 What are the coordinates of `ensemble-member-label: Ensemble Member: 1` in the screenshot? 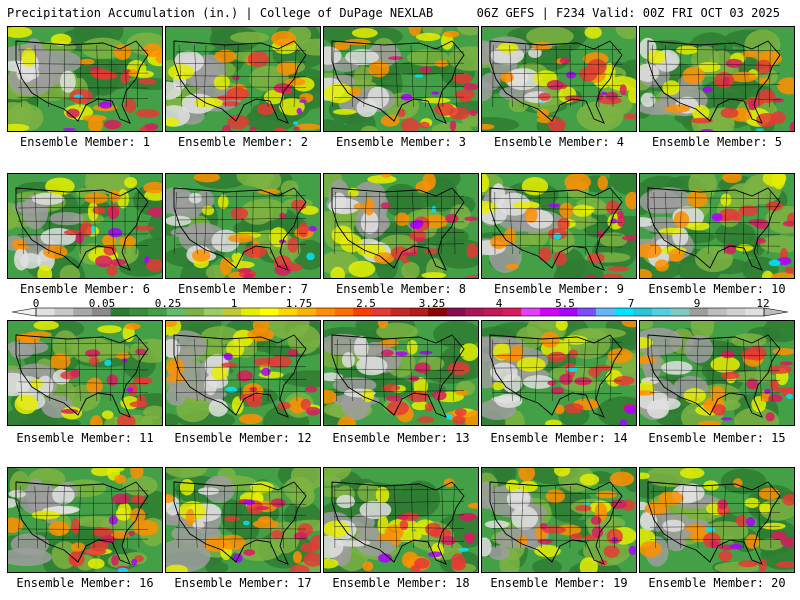 It's located at (85, 142).